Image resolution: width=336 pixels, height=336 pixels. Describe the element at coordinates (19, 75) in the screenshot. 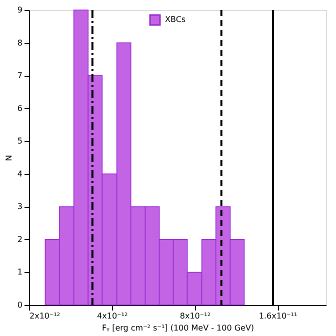

I see `y-tick-label: 7` at that location.